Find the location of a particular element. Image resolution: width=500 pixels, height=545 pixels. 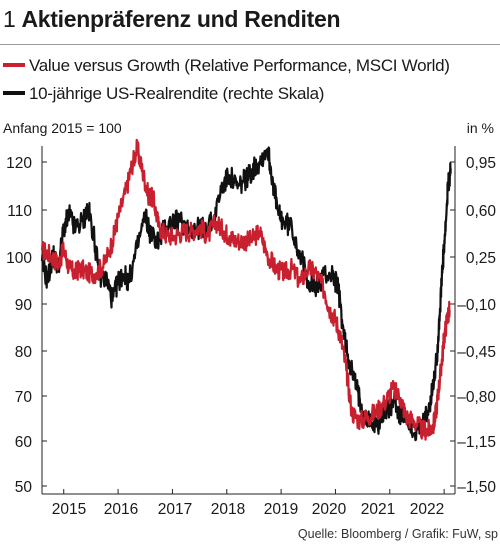

right-axis-unit: in % is located at coordinates (480, 128).